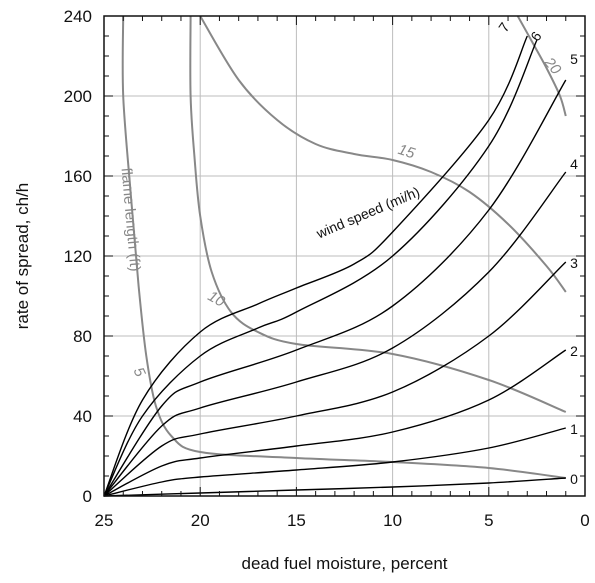  What do you see at coordinates (139, 372) in the screenshot?
I see `flame-length-label-5: 5` at bounding box center [139, 372].